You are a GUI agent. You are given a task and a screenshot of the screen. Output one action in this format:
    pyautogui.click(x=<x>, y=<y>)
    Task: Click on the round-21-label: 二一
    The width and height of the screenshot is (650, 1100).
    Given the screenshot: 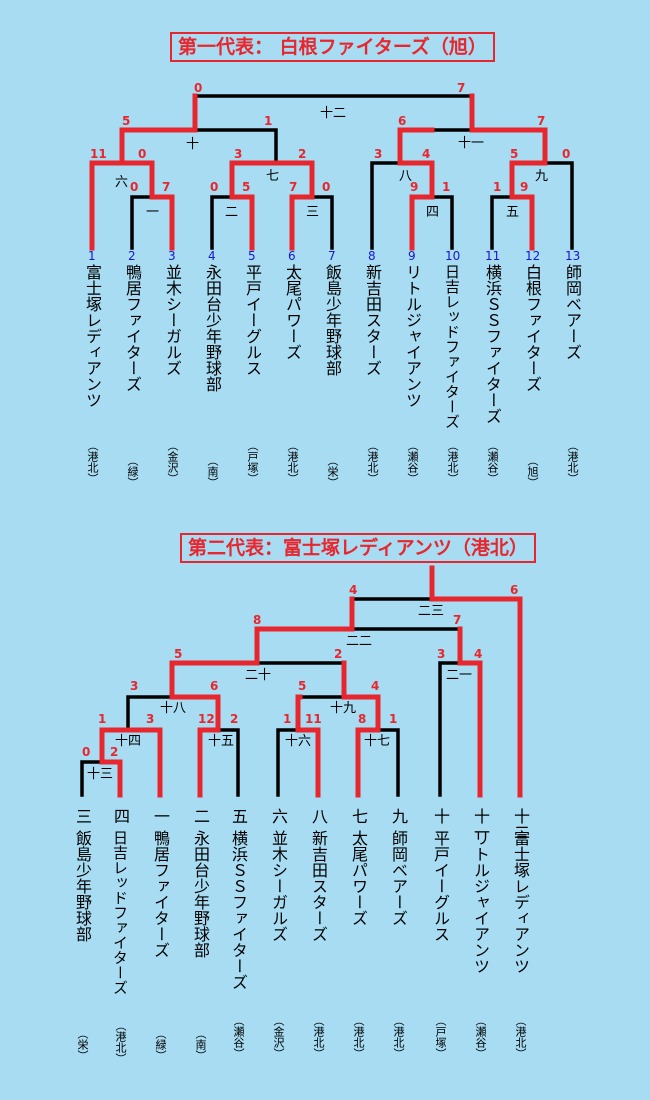 What is the action you would take?
    pyautogui.click(x=459, y=675)
    